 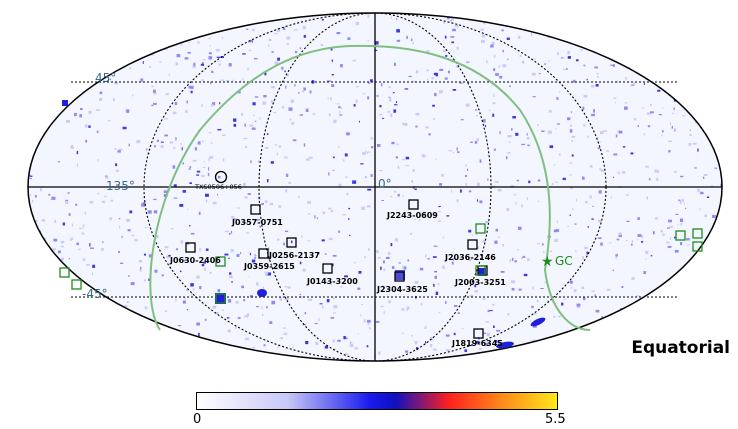 I want to click on label-j2243-0609: J2243-0609, so click(x=412, y=215).